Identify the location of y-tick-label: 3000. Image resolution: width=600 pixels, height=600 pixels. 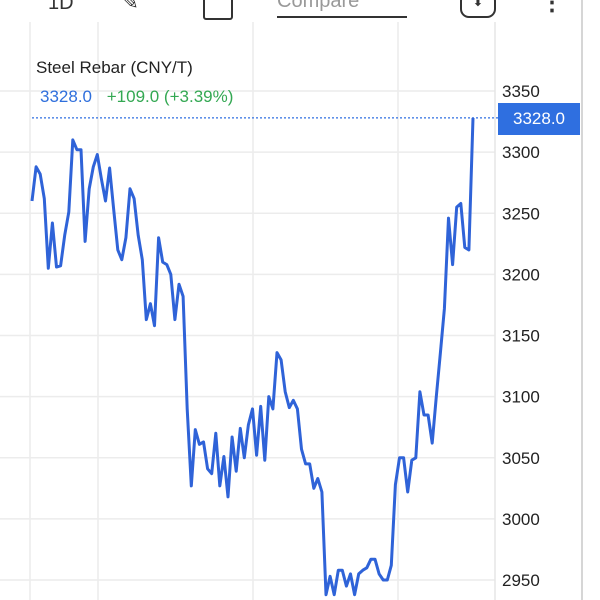
(521, 519).